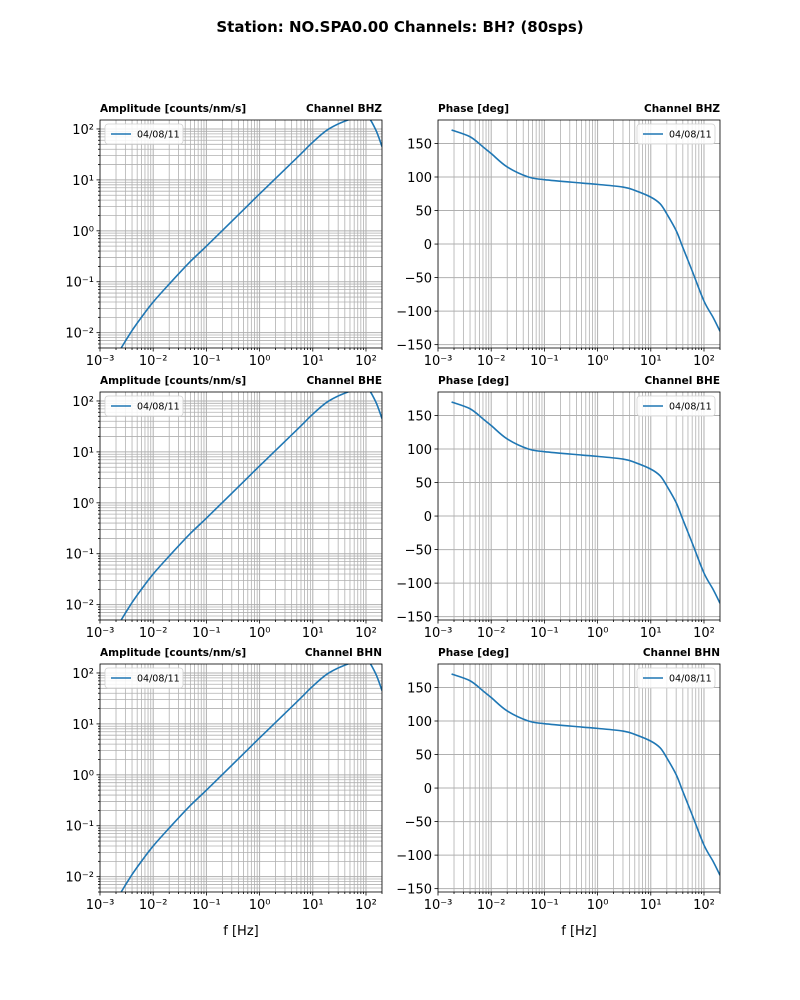 Image resolution: width=800 pixels, height=1000 pixels. I want to click on panel-title-right: Channel BHZ, so click(682, 109).